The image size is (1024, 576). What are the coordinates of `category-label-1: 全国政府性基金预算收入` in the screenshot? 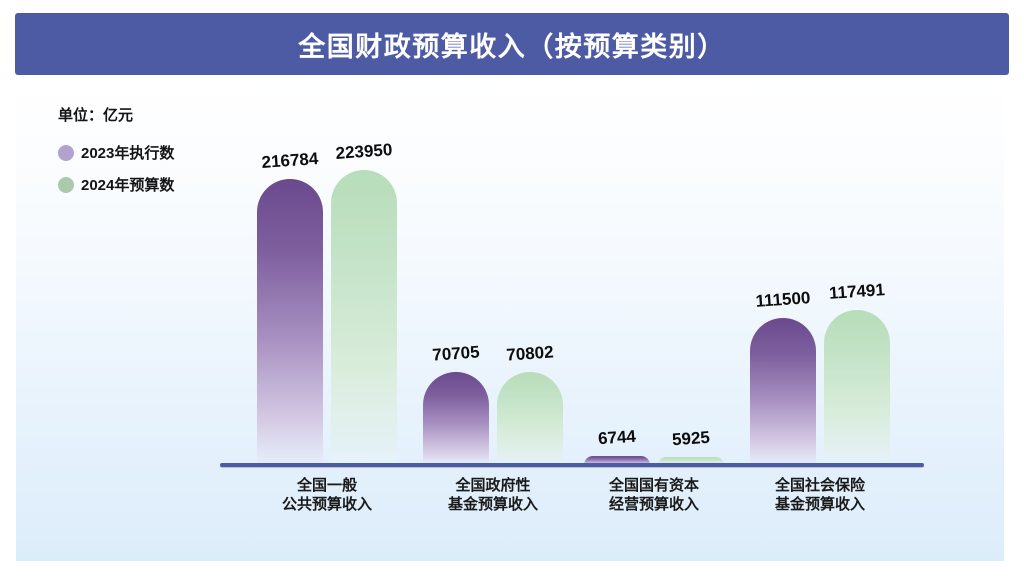 It's located at (493, 495).